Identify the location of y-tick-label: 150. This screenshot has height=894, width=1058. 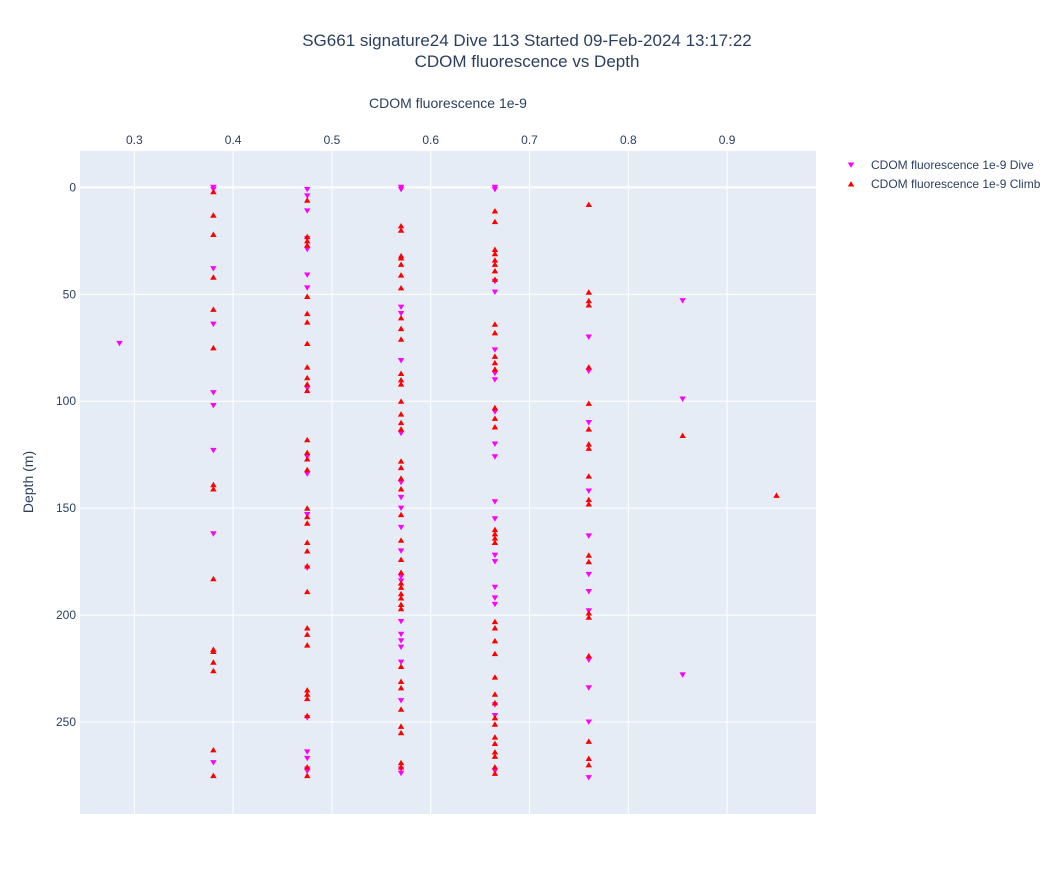
(66, 508).